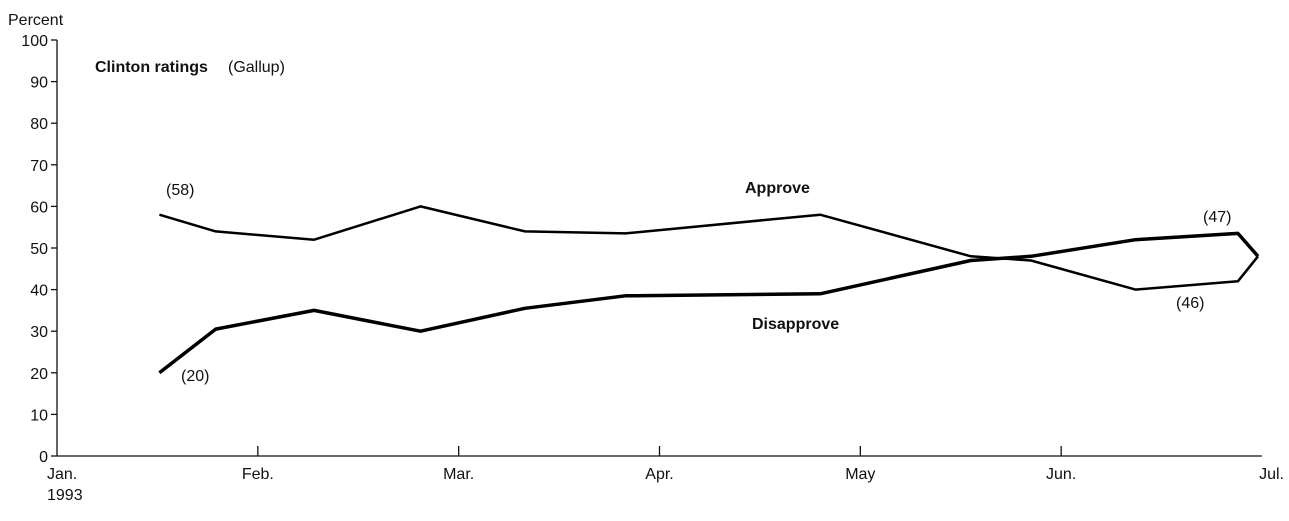 This screenshot has width=1289, height=521. I want to click on x-tick-label: Jan., so click(62, 474).